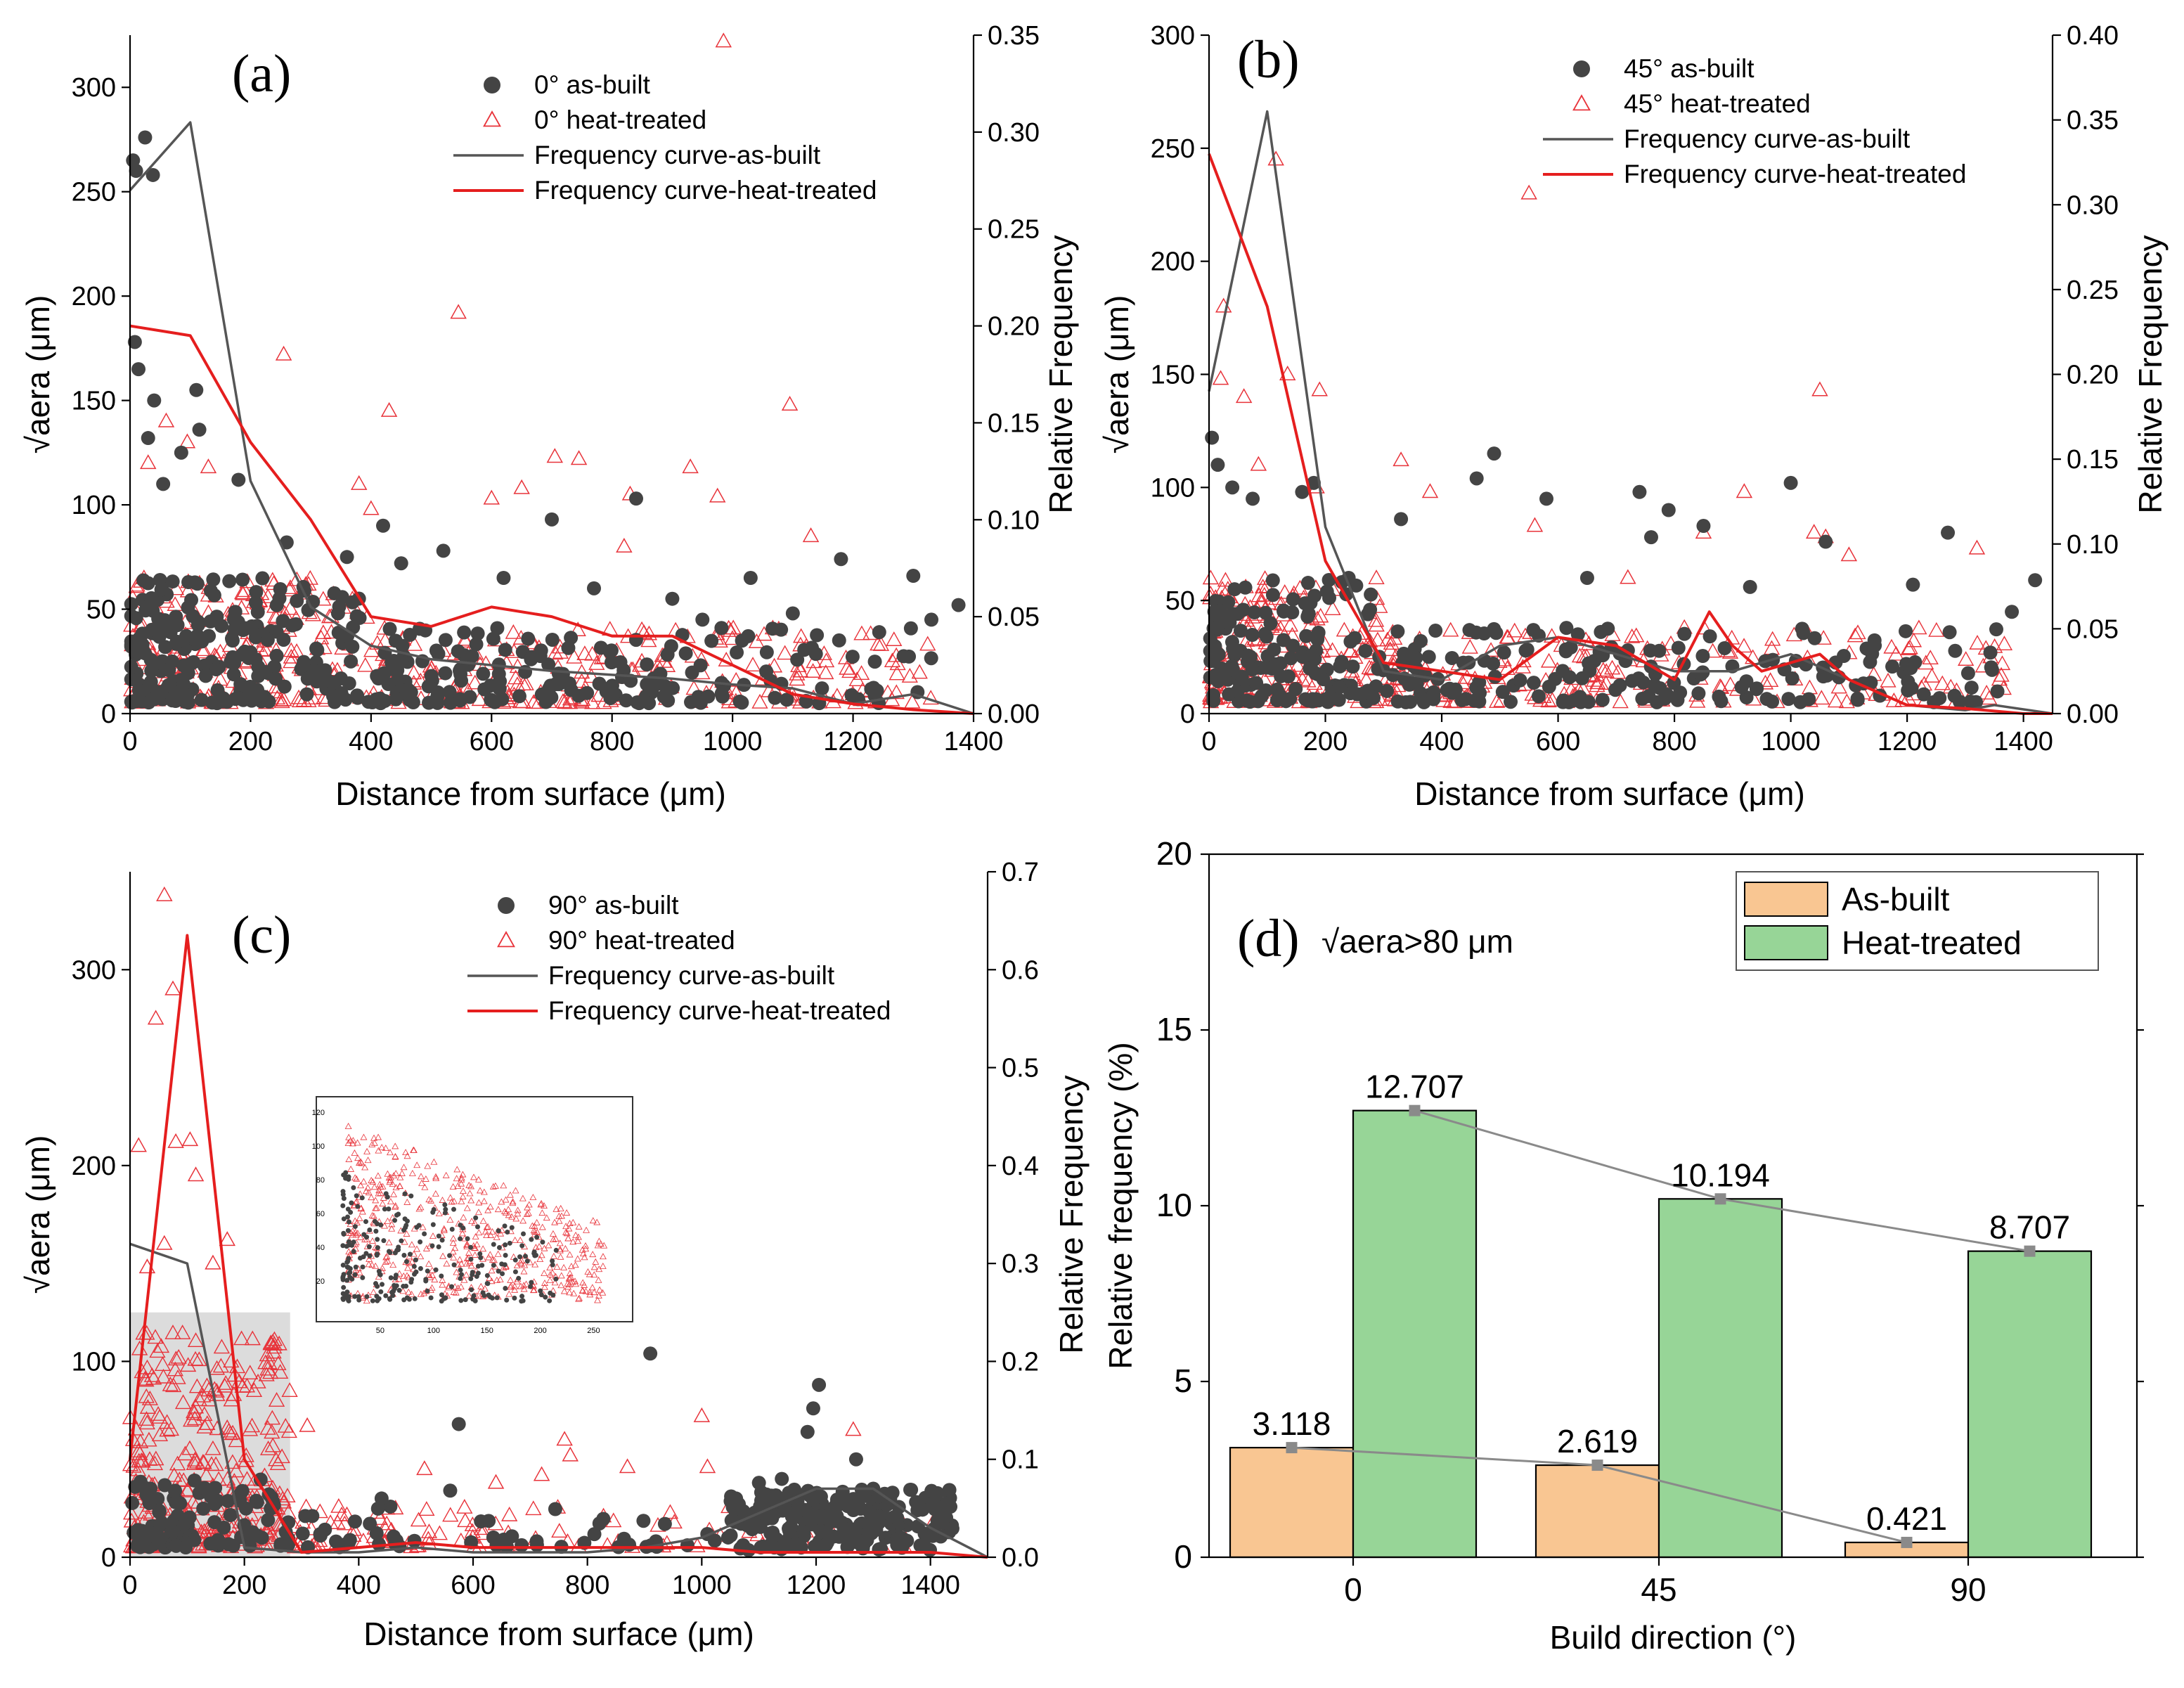  I want to click on y2-tick-label: 0.1, so click(1020, 1460).